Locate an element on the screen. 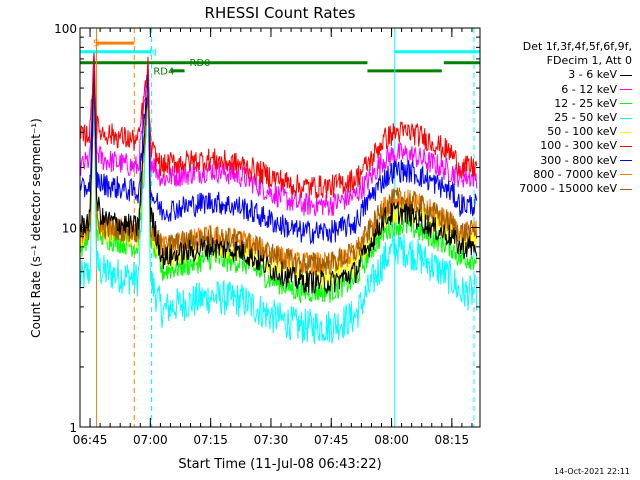 Image resolution: width=640 pixels, height=480 pixels. legend-label: 50 - 100 keV is located at coordinates (582, 132).